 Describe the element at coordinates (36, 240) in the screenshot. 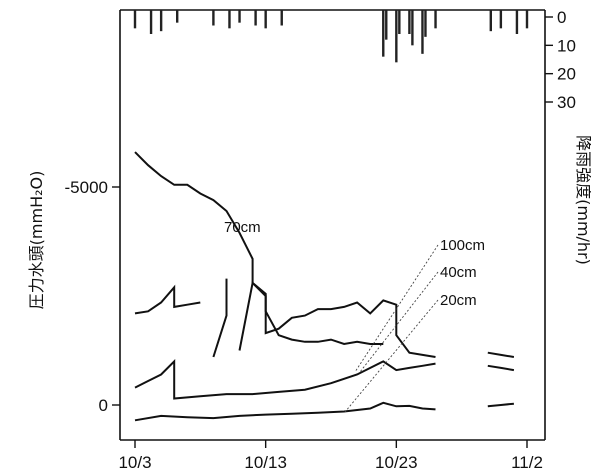

I see `y-axis-title: 圧力水頭(mmH₂O)` at that location.